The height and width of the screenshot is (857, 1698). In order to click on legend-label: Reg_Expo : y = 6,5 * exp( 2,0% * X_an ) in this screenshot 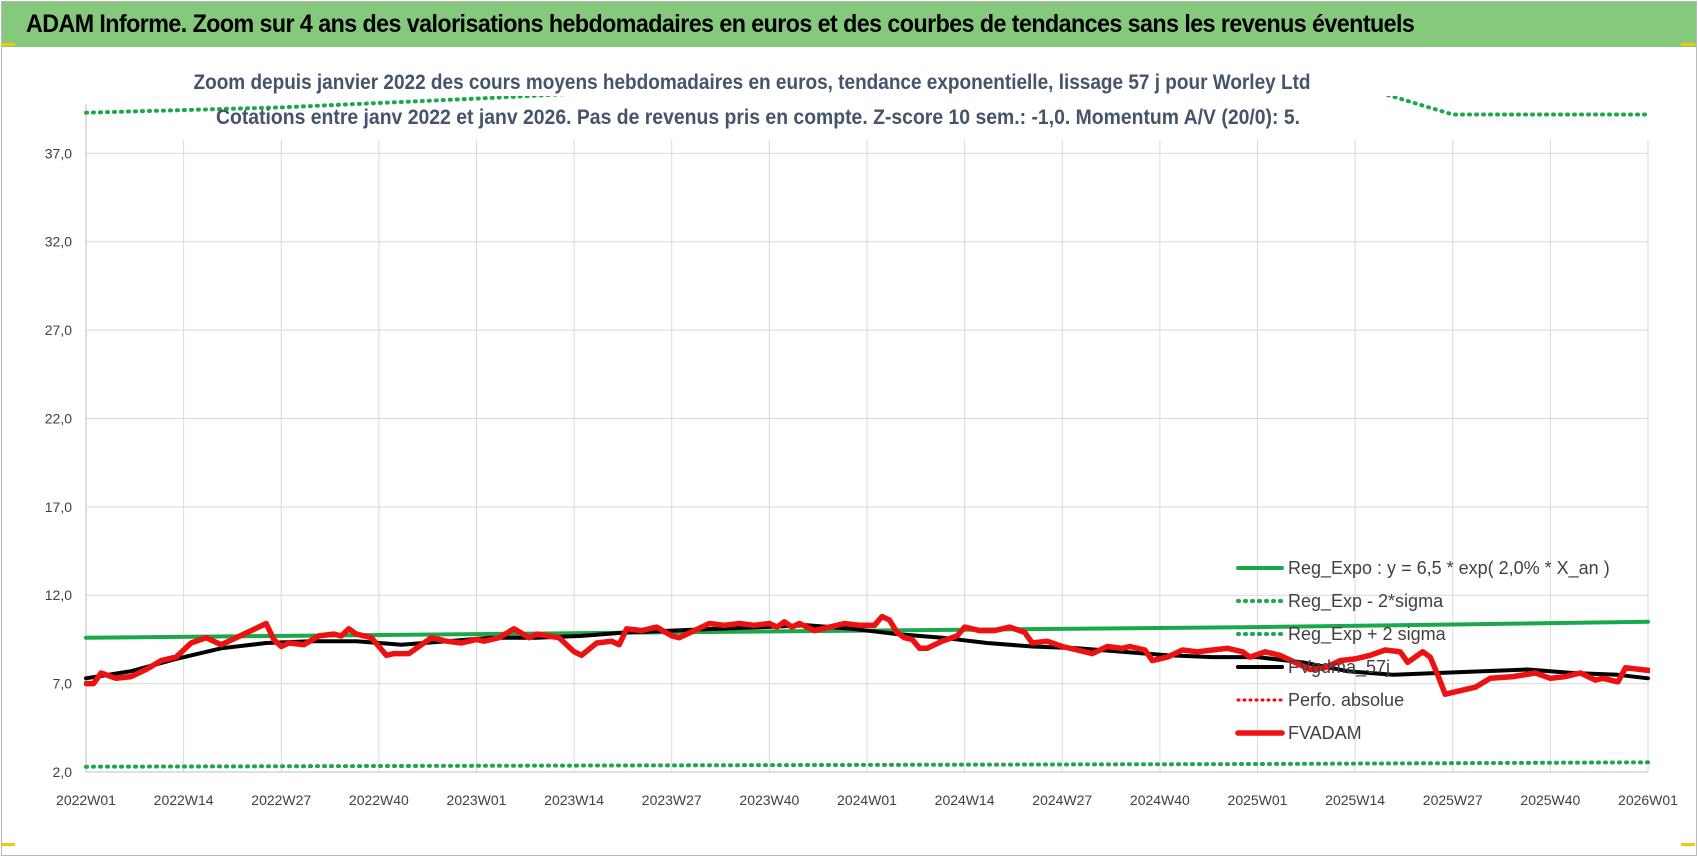, I will do `click(1449, 568)`.